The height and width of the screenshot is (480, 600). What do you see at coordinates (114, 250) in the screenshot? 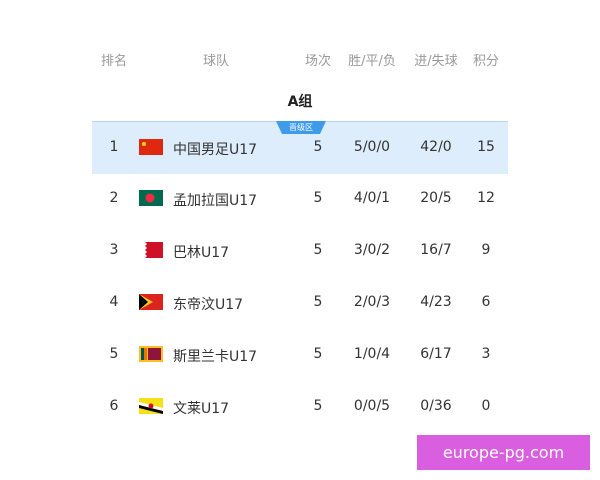
I see `rank: 3` at bounding box center [114, 250].